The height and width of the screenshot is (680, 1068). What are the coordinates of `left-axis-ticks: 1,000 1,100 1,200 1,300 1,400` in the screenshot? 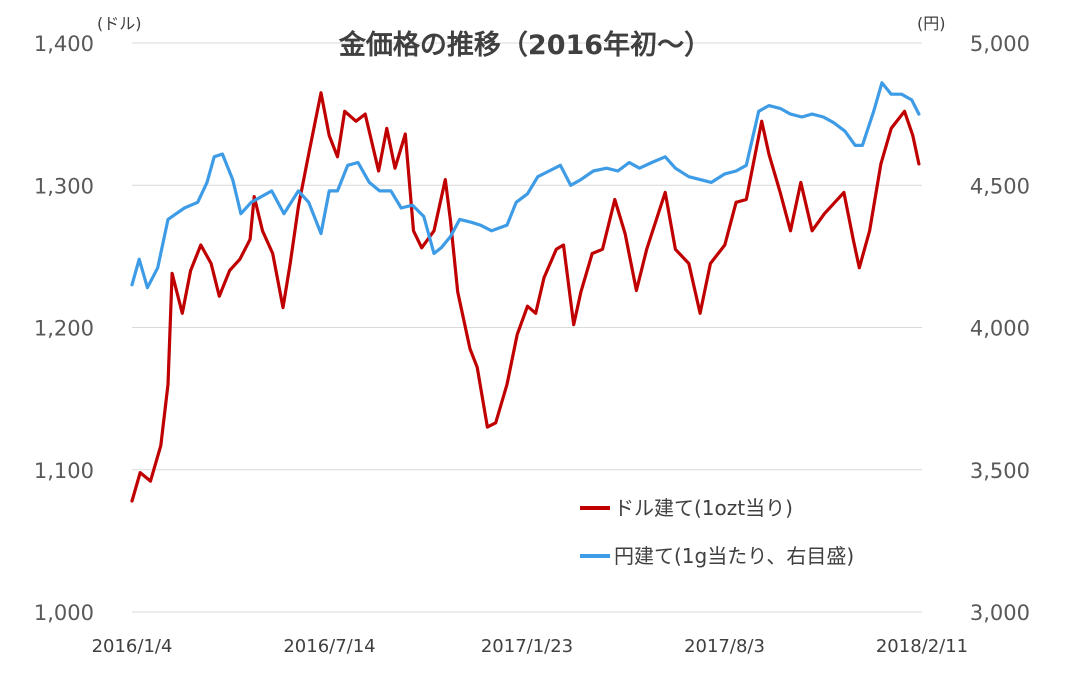 It's located at (64, 328).